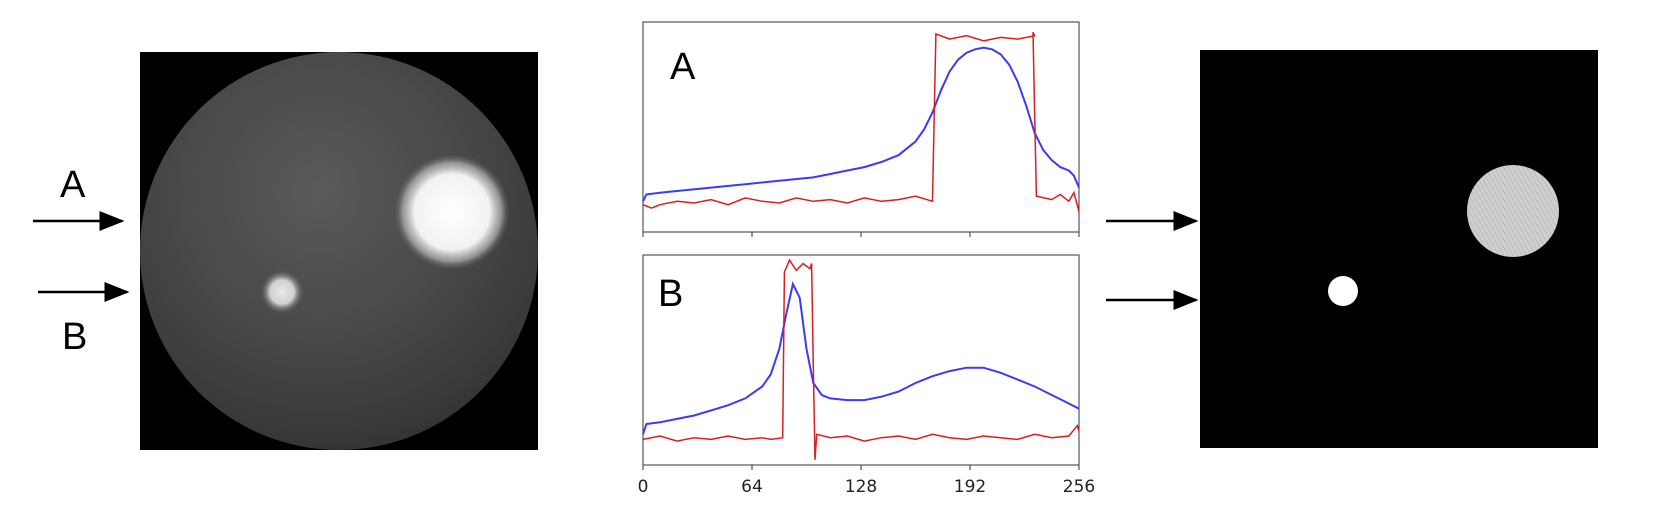 The width and height of the screenshot is (1662, 522). I want to click on plot-a-lines, so click(861, 121).